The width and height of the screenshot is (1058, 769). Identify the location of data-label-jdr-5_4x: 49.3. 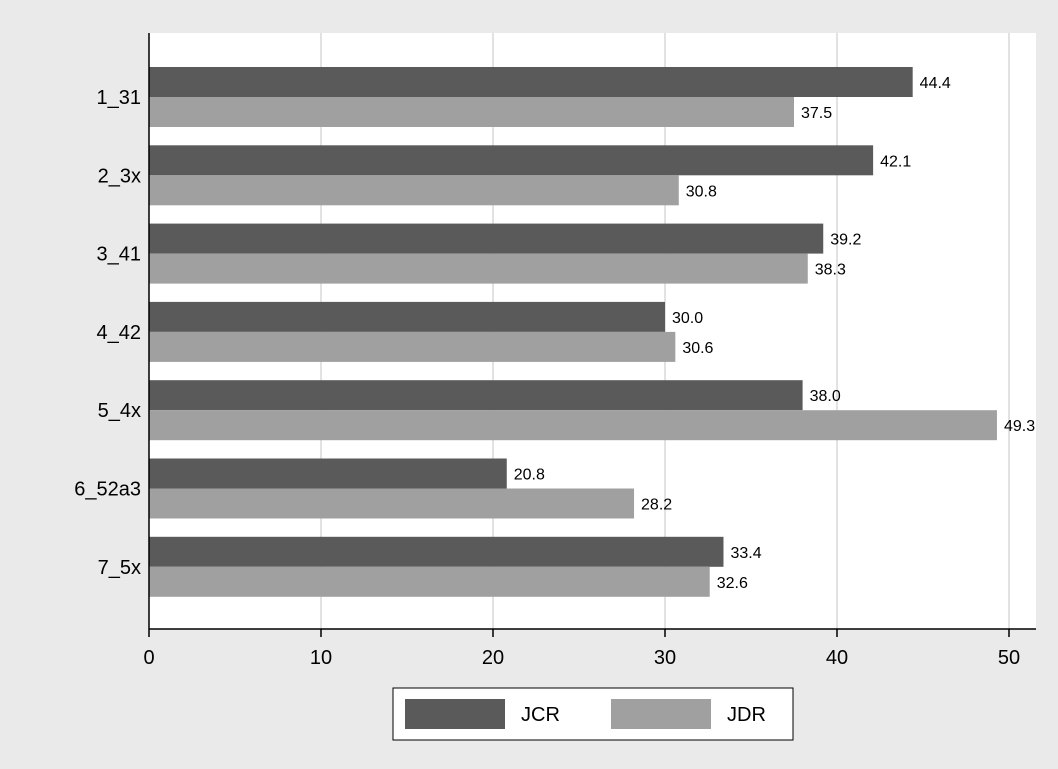
(1019, 426).